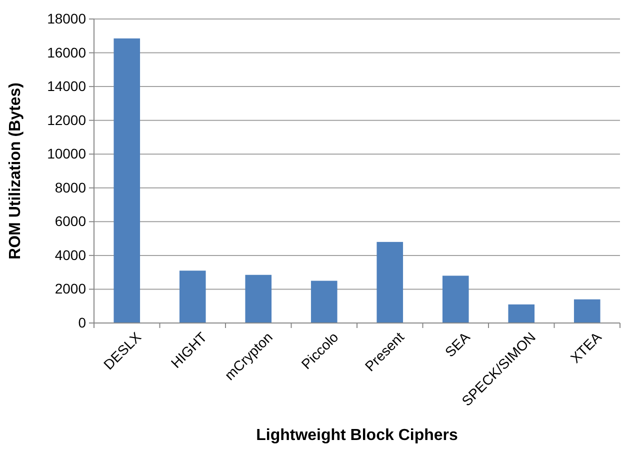 This screenshot has height=450, width=627. I want to click on y-tick-label: 8000, so click(70, 187).